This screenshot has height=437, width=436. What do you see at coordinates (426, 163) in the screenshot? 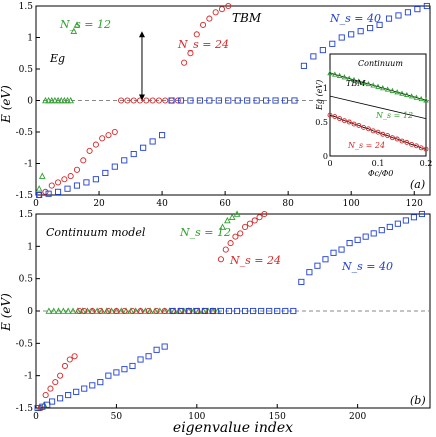
I see `inset-x-tick-label: 0.2` at bounding box center [426, 163].